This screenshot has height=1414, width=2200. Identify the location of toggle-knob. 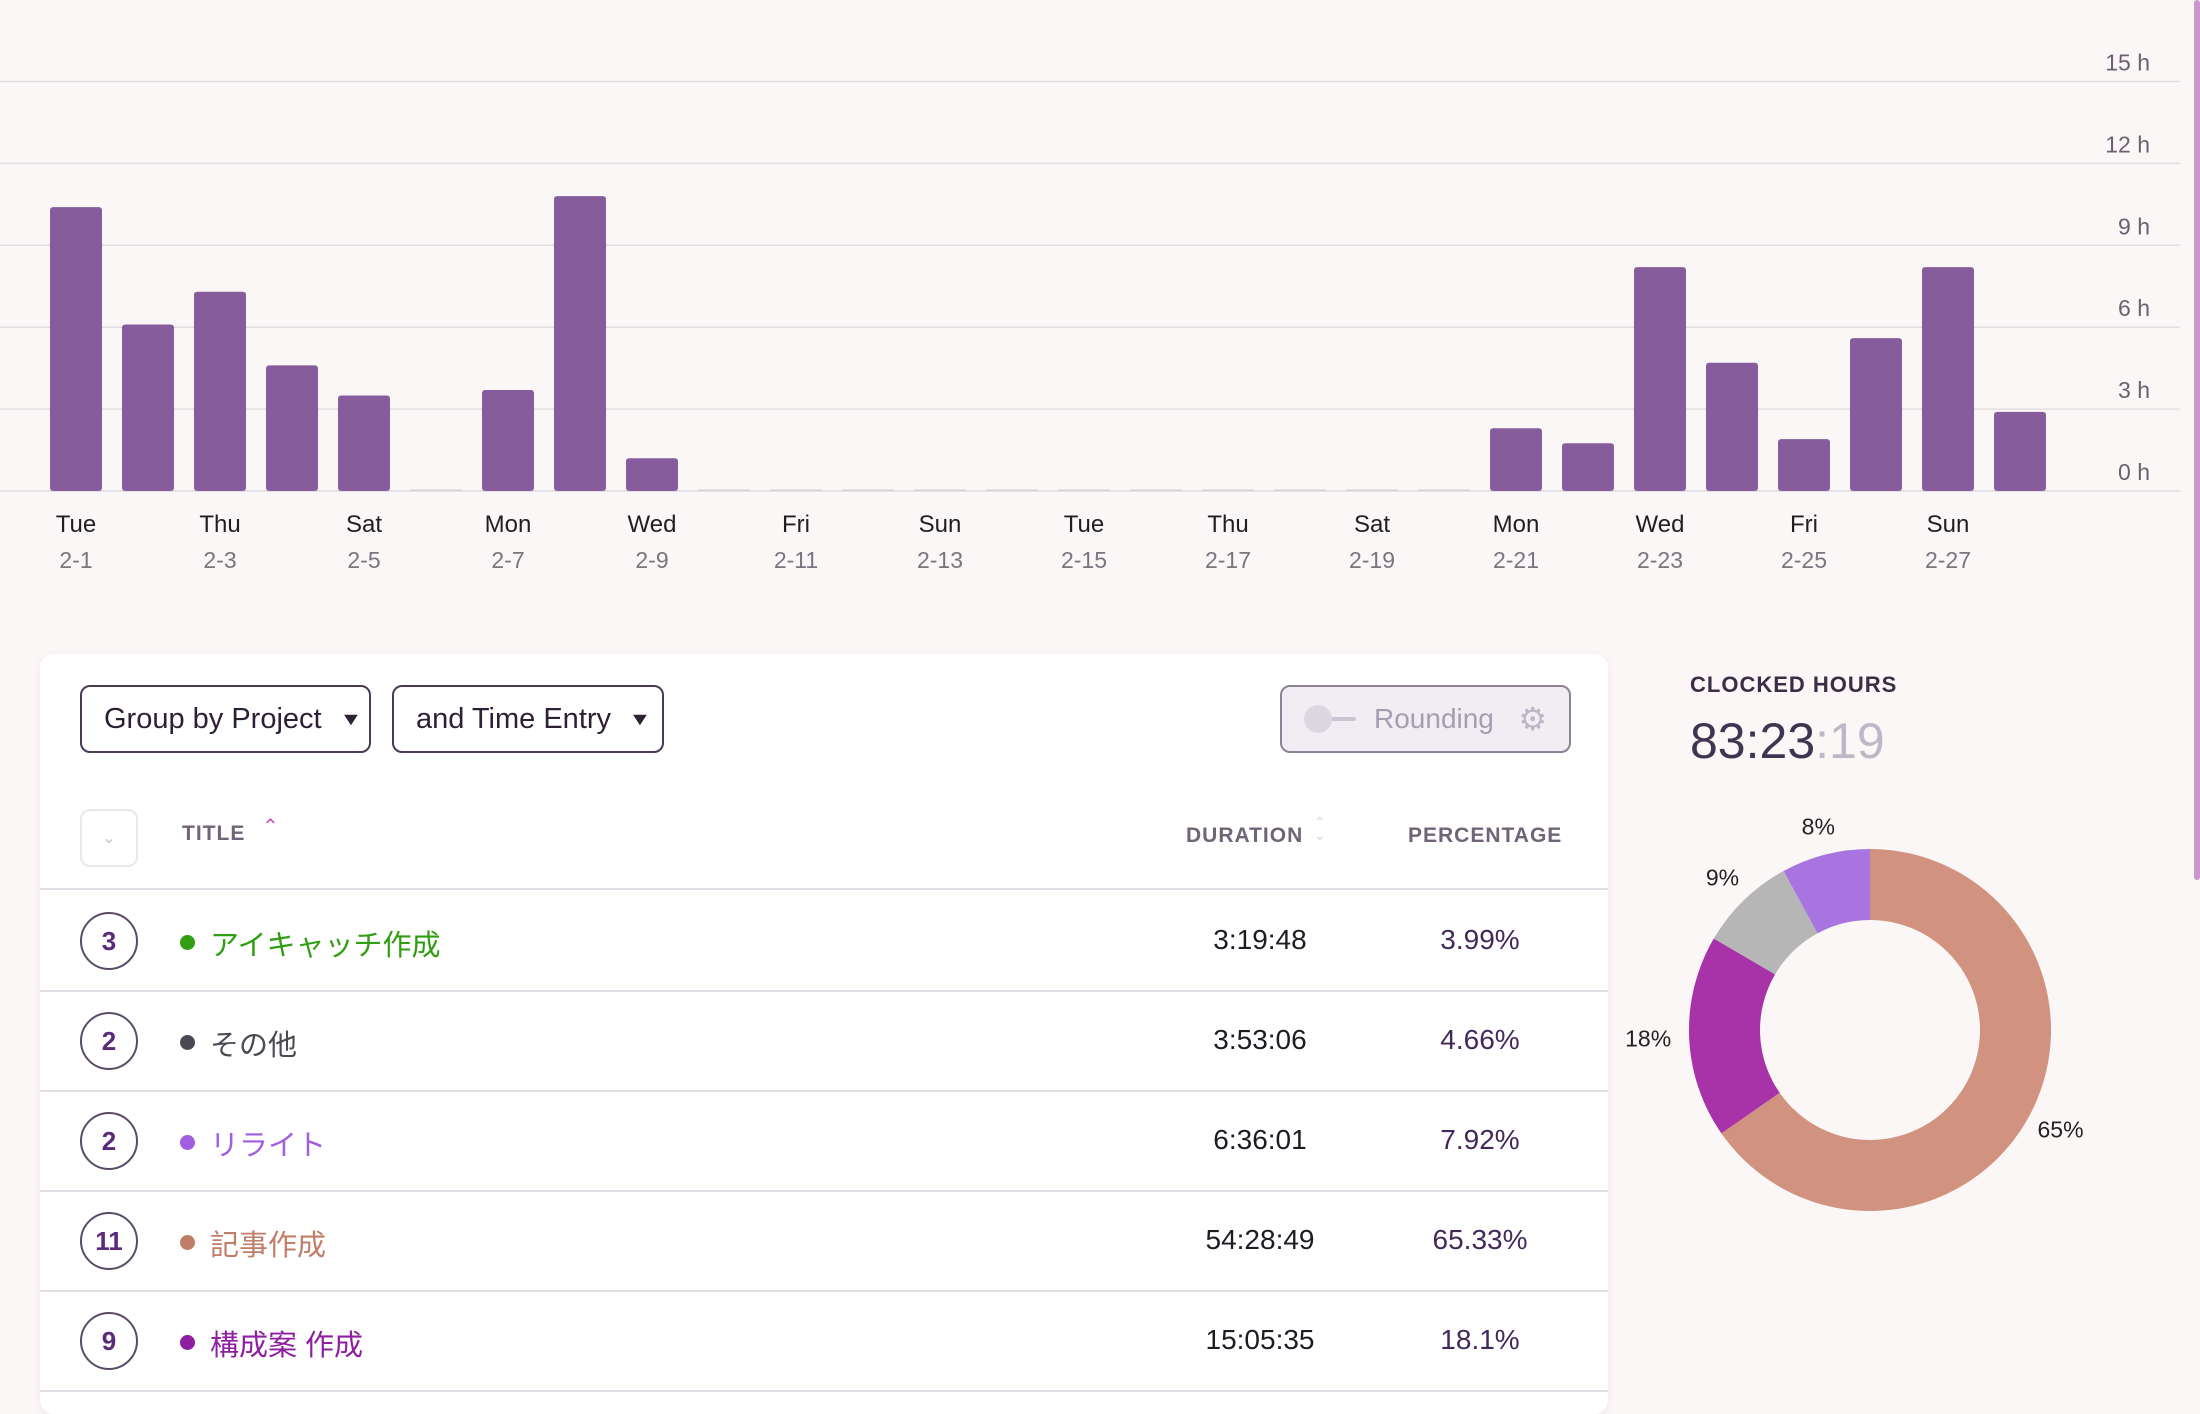
(1318, 719).